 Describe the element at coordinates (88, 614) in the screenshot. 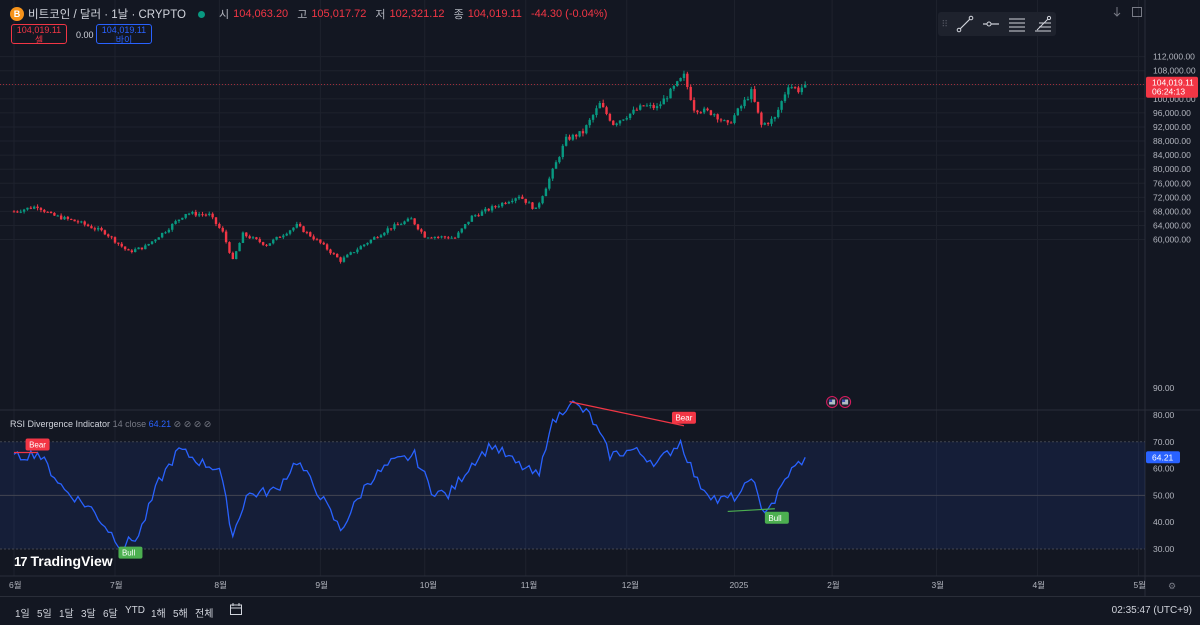

I see `range-3m-button: 3달` at that location.